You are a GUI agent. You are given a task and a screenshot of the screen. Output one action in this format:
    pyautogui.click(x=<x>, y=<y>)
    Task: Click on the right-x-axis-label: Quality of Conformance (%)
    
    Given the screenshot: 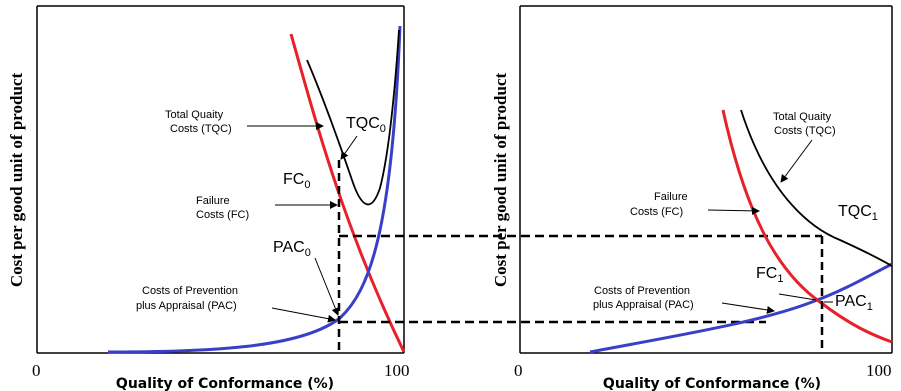 What is the action you would take?
    pyautogui.click(x=712, y=383)
    